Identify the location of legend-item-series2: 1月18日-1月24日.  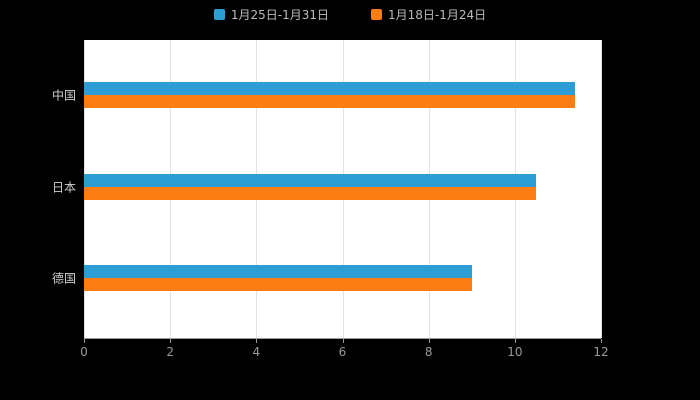
(428, 14).